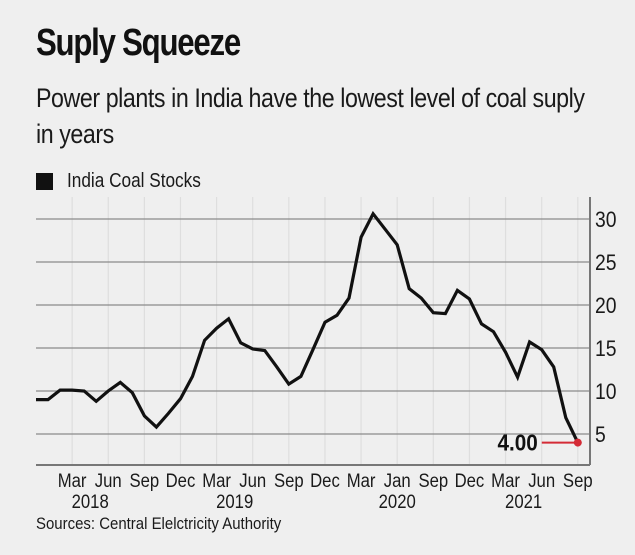 The width and height of the screenshot is (635, 555). What do you see at coordinates (600, 435) in the screenshot?
I see `y-tick-label: 5` at bounding box center [600, 435].